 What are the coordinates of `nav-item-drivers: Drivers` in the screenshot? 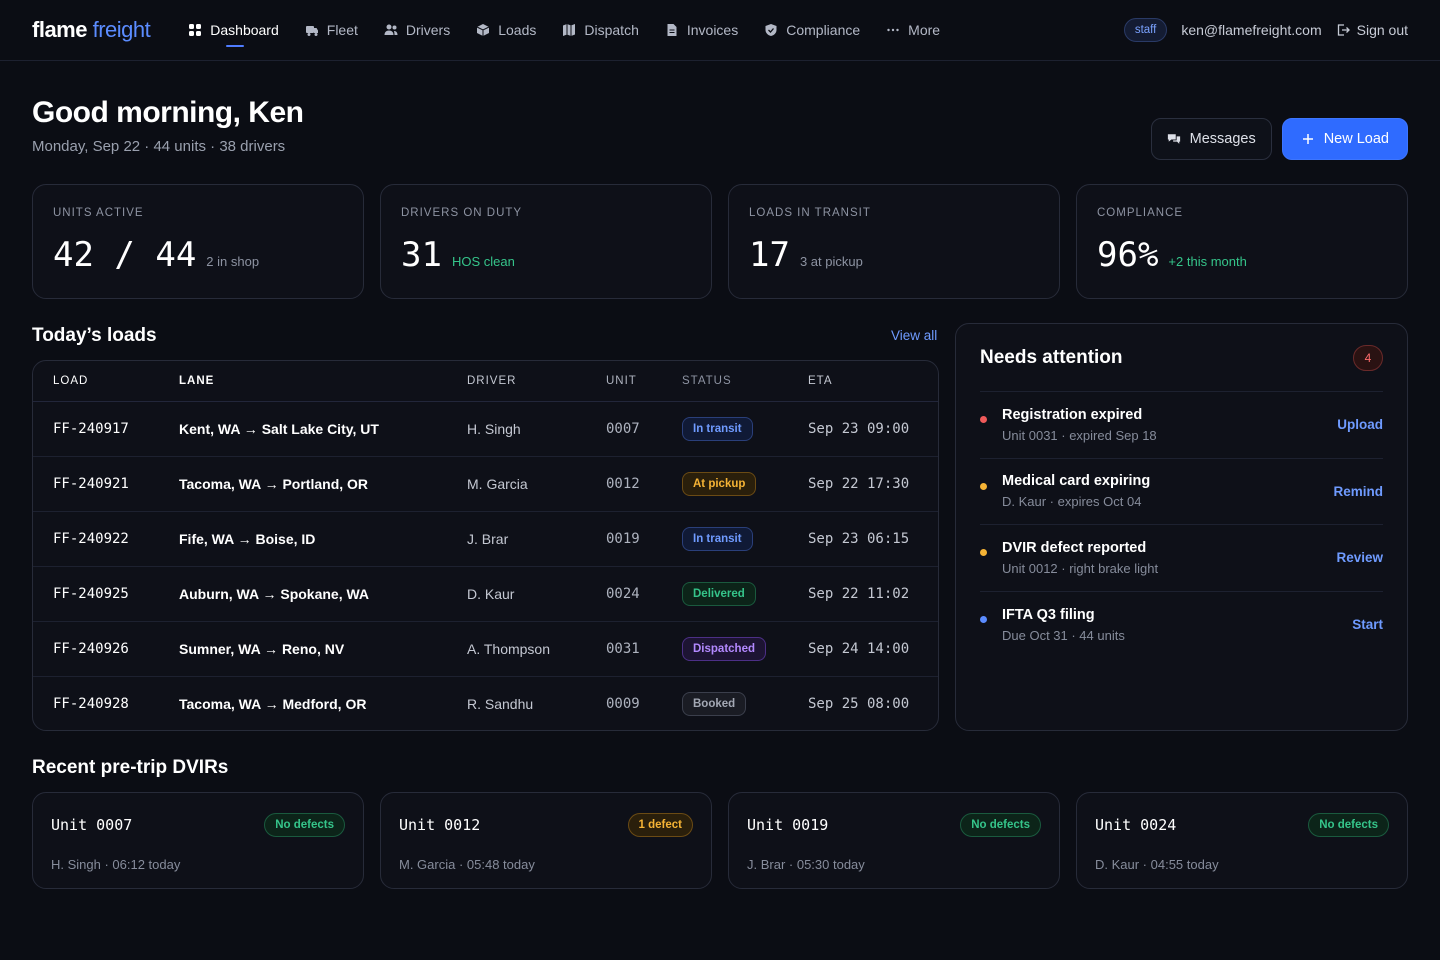 It's located at (417, 30).